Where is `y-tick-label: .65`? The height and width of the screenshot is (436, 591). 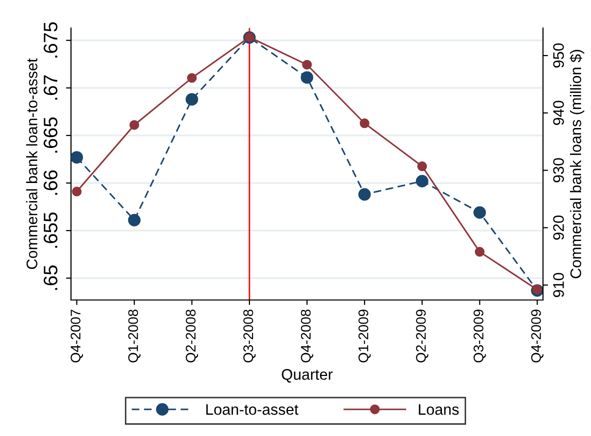 y-tick-label: .65 is located at coordinates (51, 277).